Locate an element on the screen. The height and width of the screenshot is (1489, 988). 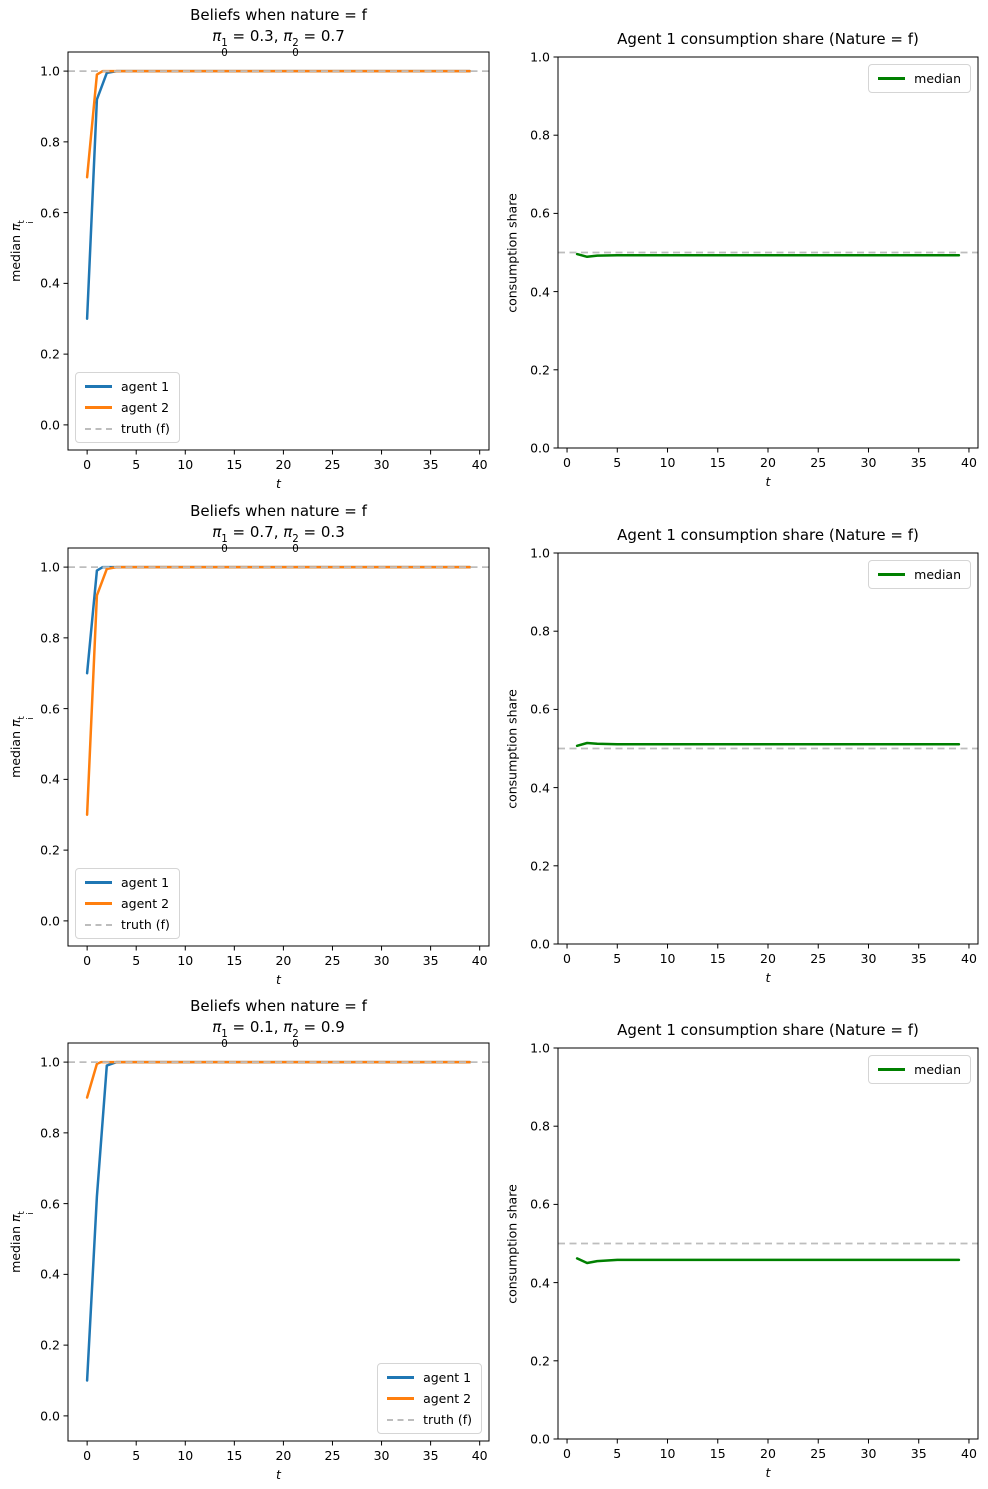
beliefs-row2-xaxis-label: t is located at coordinates (278, 979).